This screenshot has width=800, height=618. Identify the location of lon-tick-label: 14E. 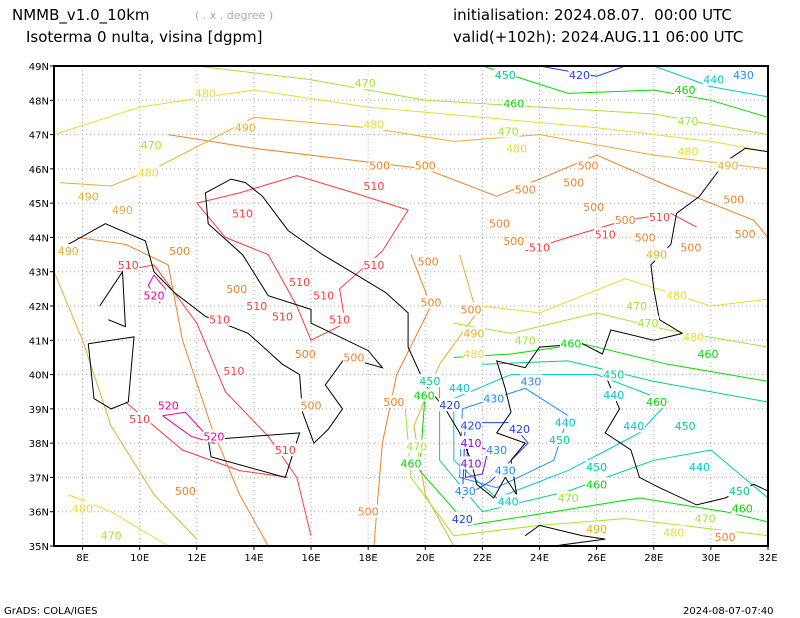
(253, 558).